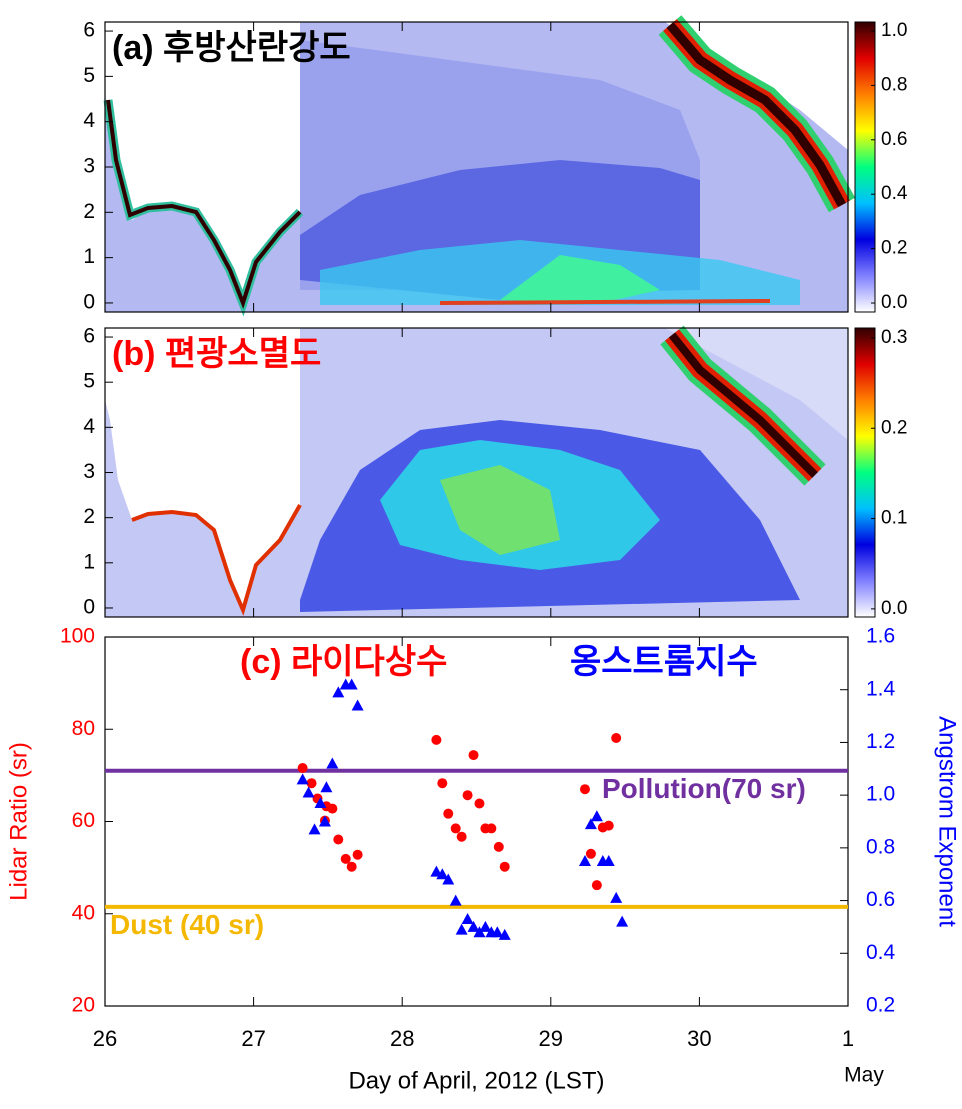  What do you see at coordinates (880, 846) in the screenshot?
I see `y2-tick-label: 0.8` at bounding box center [880, 846].